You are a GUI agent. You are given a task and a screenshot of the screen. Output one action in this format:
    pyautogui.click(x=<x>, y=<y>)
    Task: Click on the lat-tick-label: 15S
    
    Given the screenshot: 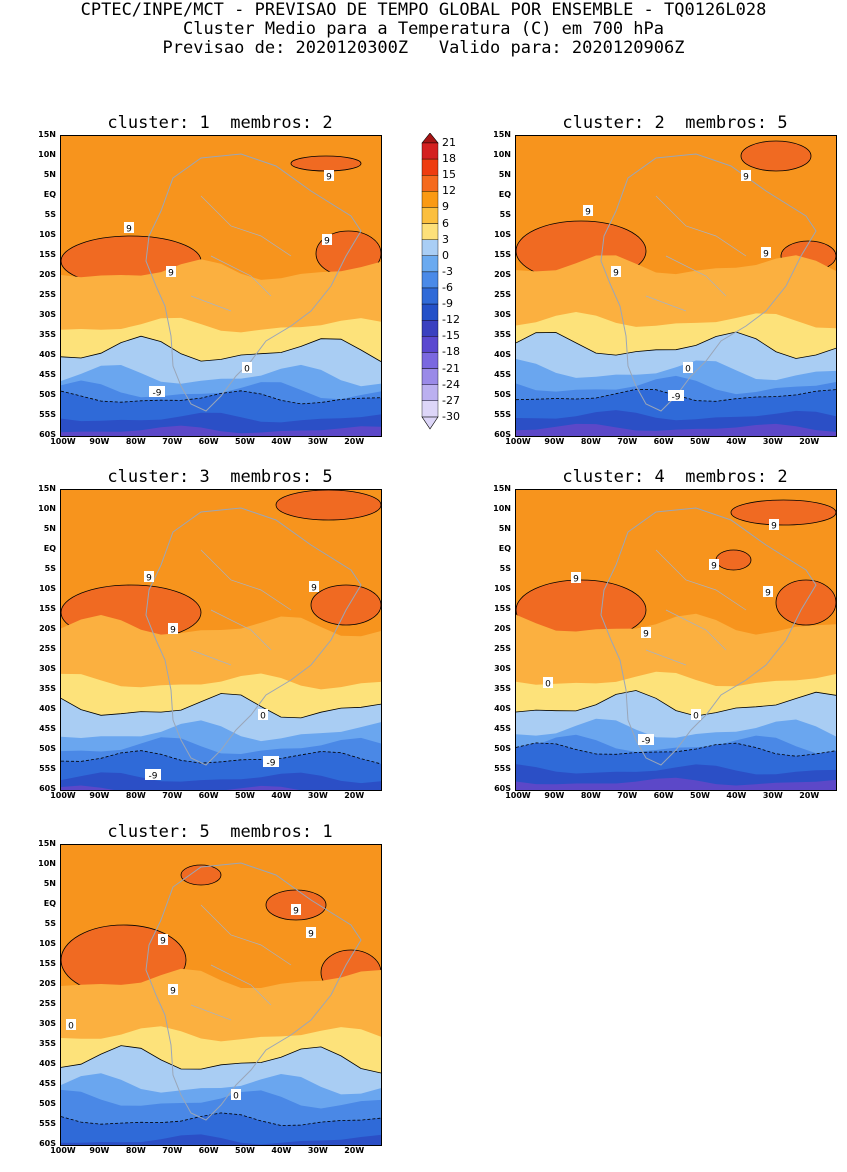 What is the action you would take?
    pyautogui.click(x=502, y=254)
    